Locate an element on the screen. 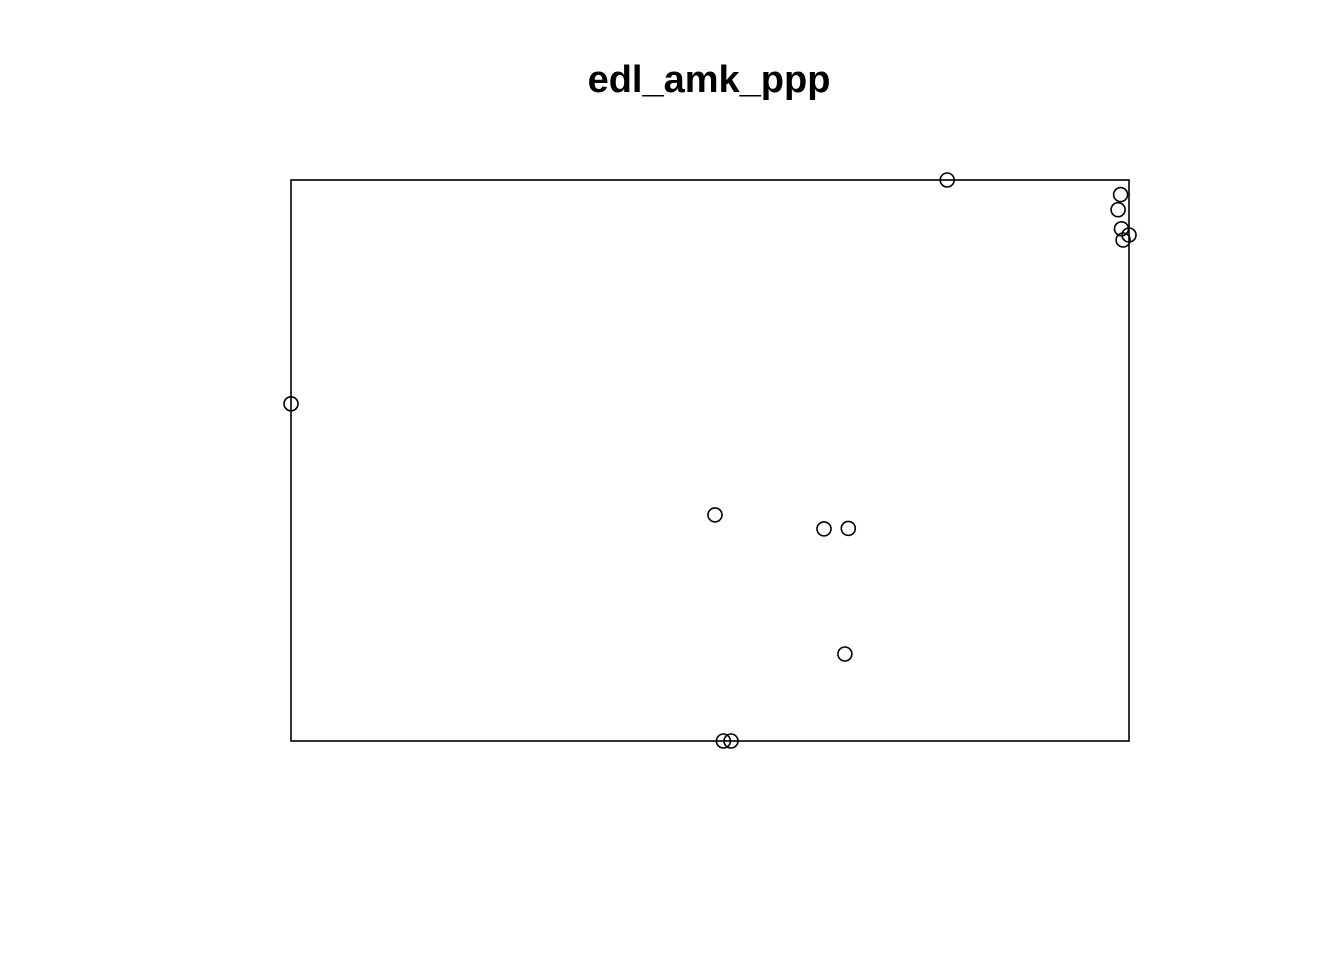 Image resolution: width=1344 pixels, height=960 pixels. chart-title: edl_amk_ppp is located at coordinates (709, 80).